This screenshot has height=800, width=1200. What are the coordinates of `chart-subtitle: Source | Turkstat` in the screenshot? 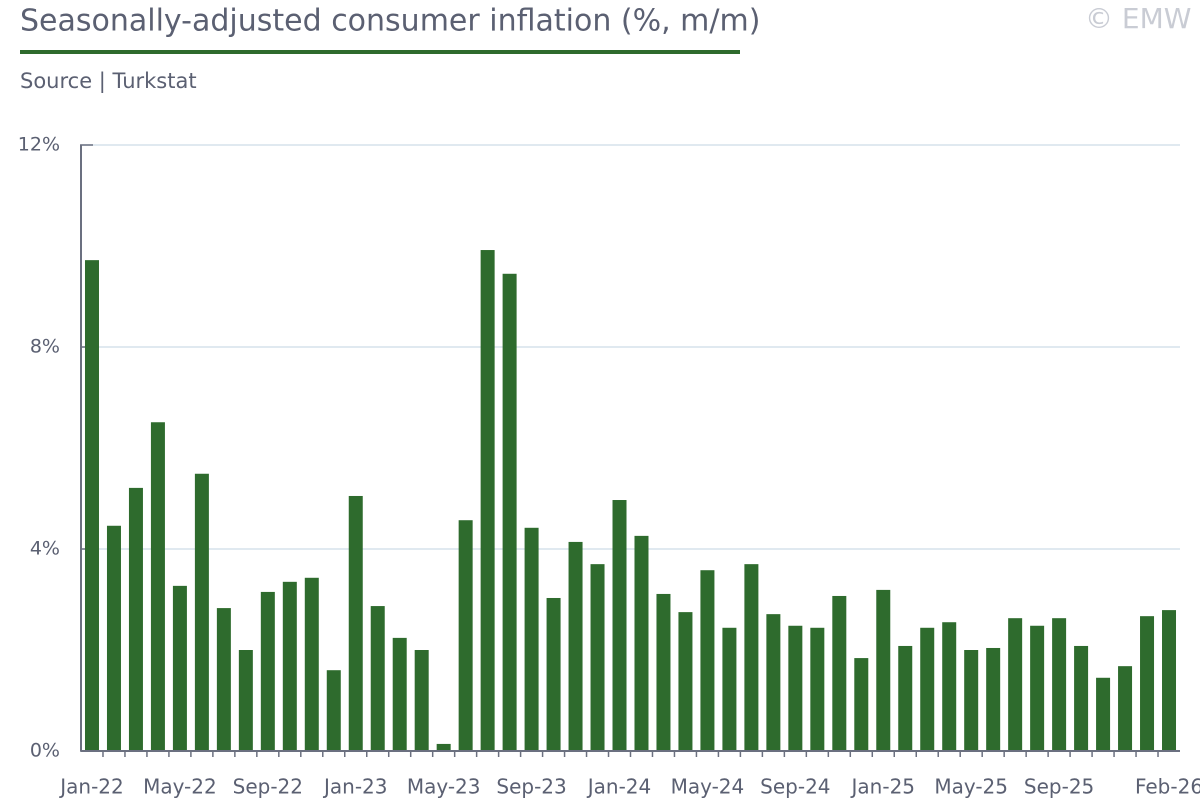 It's located at (108, 81).